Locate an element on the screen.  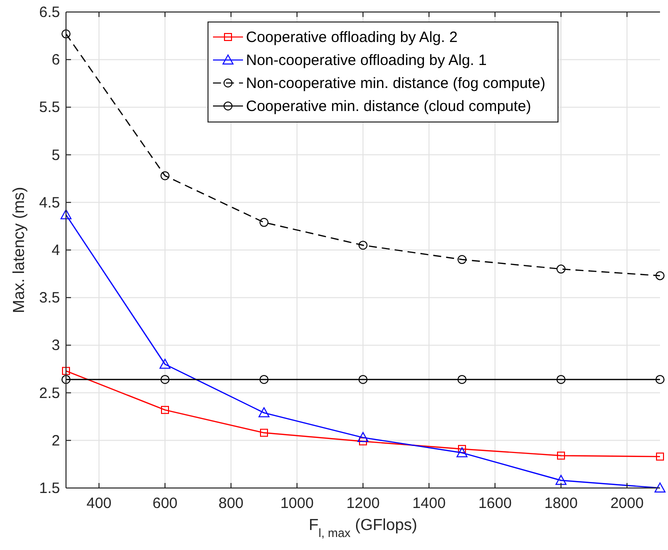
legend-label: Cooperative min. distance (cloud compute) is located at coordinates (389, 106).